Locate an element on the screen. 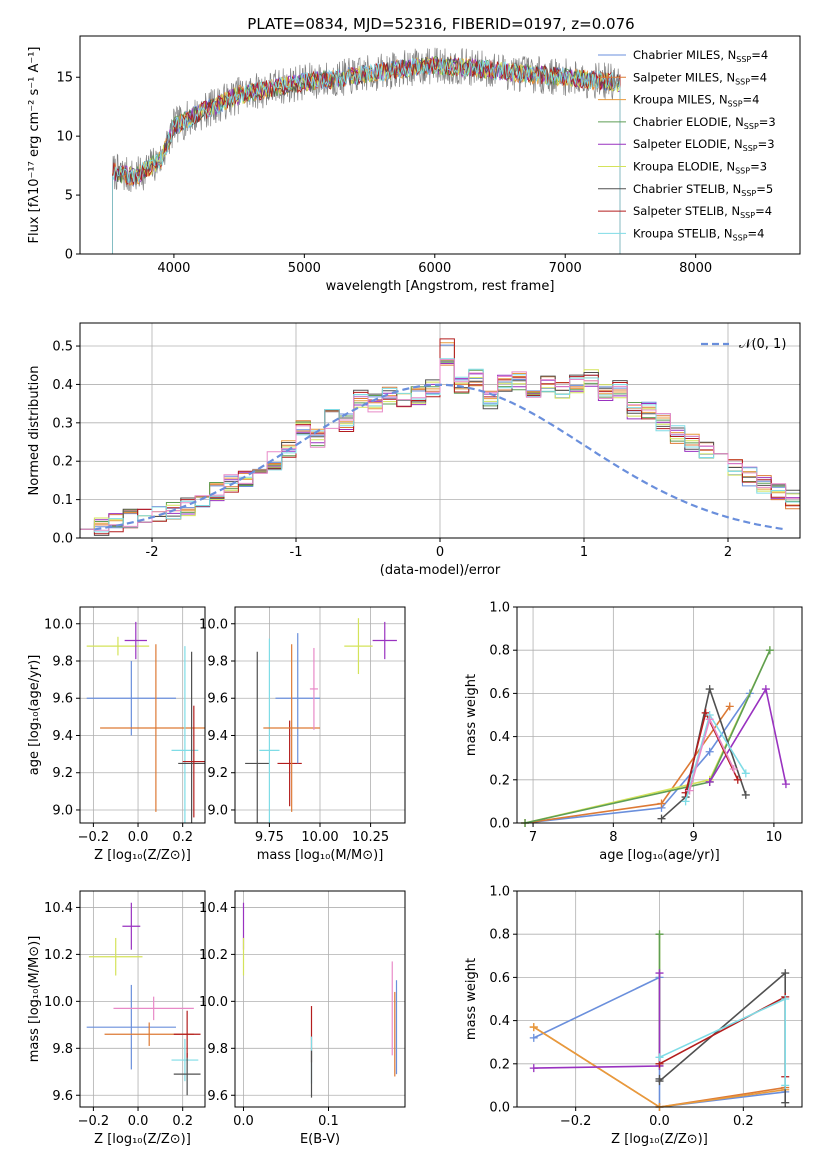 This screenshot has height=1170, width=819. residual-histogram is located at coordinates (440, 445).